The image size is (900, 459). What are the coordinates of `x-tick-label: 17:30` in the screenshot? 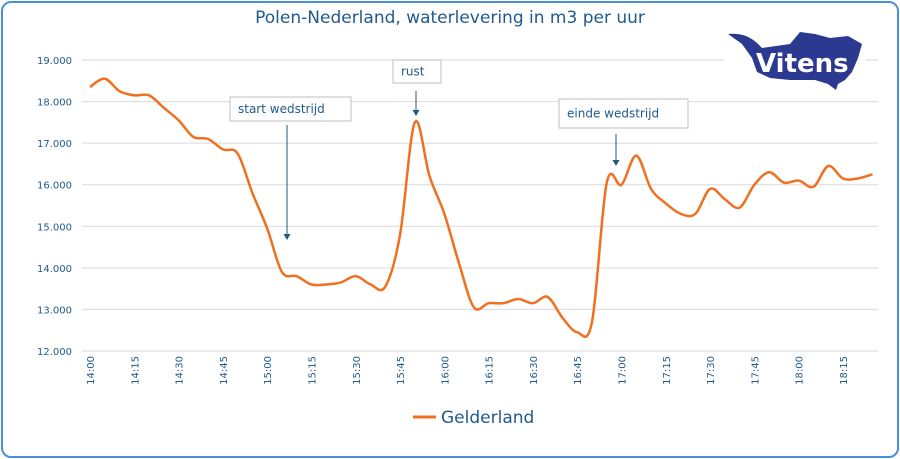 It's located at (711, 370).